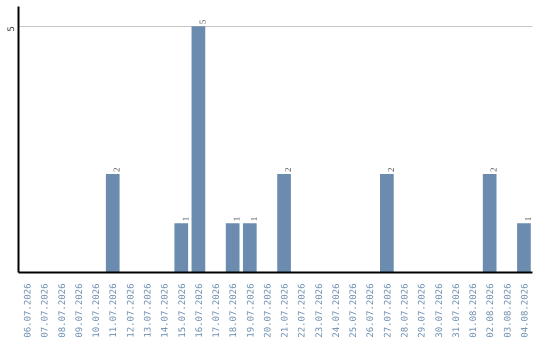  Describe the element at coordinates (63, 310) in the screenshot. I see `x-tick-label: 08.07.2026` at that location.